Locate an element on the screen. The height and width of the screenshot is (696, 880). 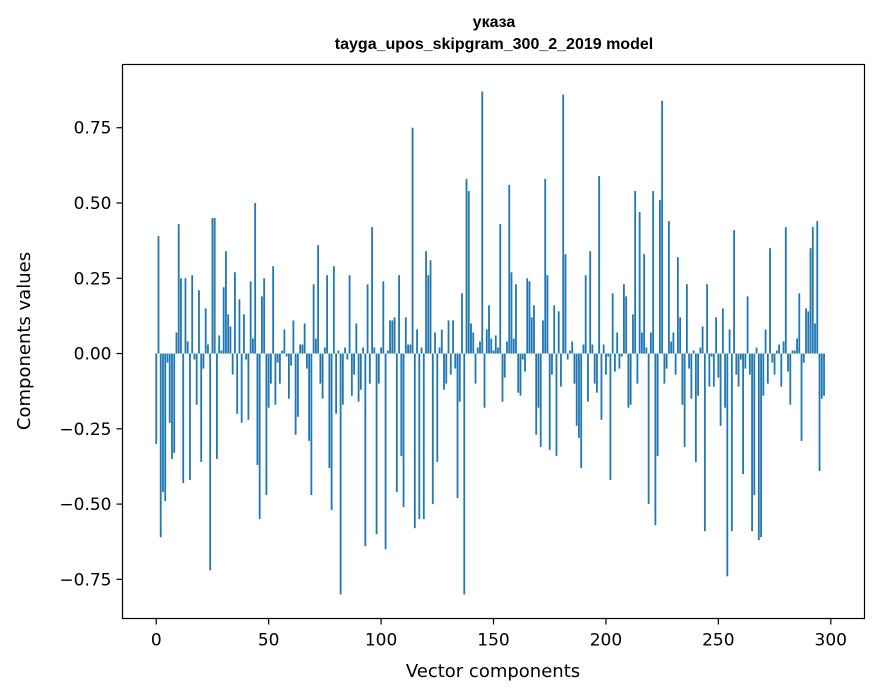
chart-title-line-2: tayga_upos_skipgram_300_2_2019 model is located at coordinates (494, 44).